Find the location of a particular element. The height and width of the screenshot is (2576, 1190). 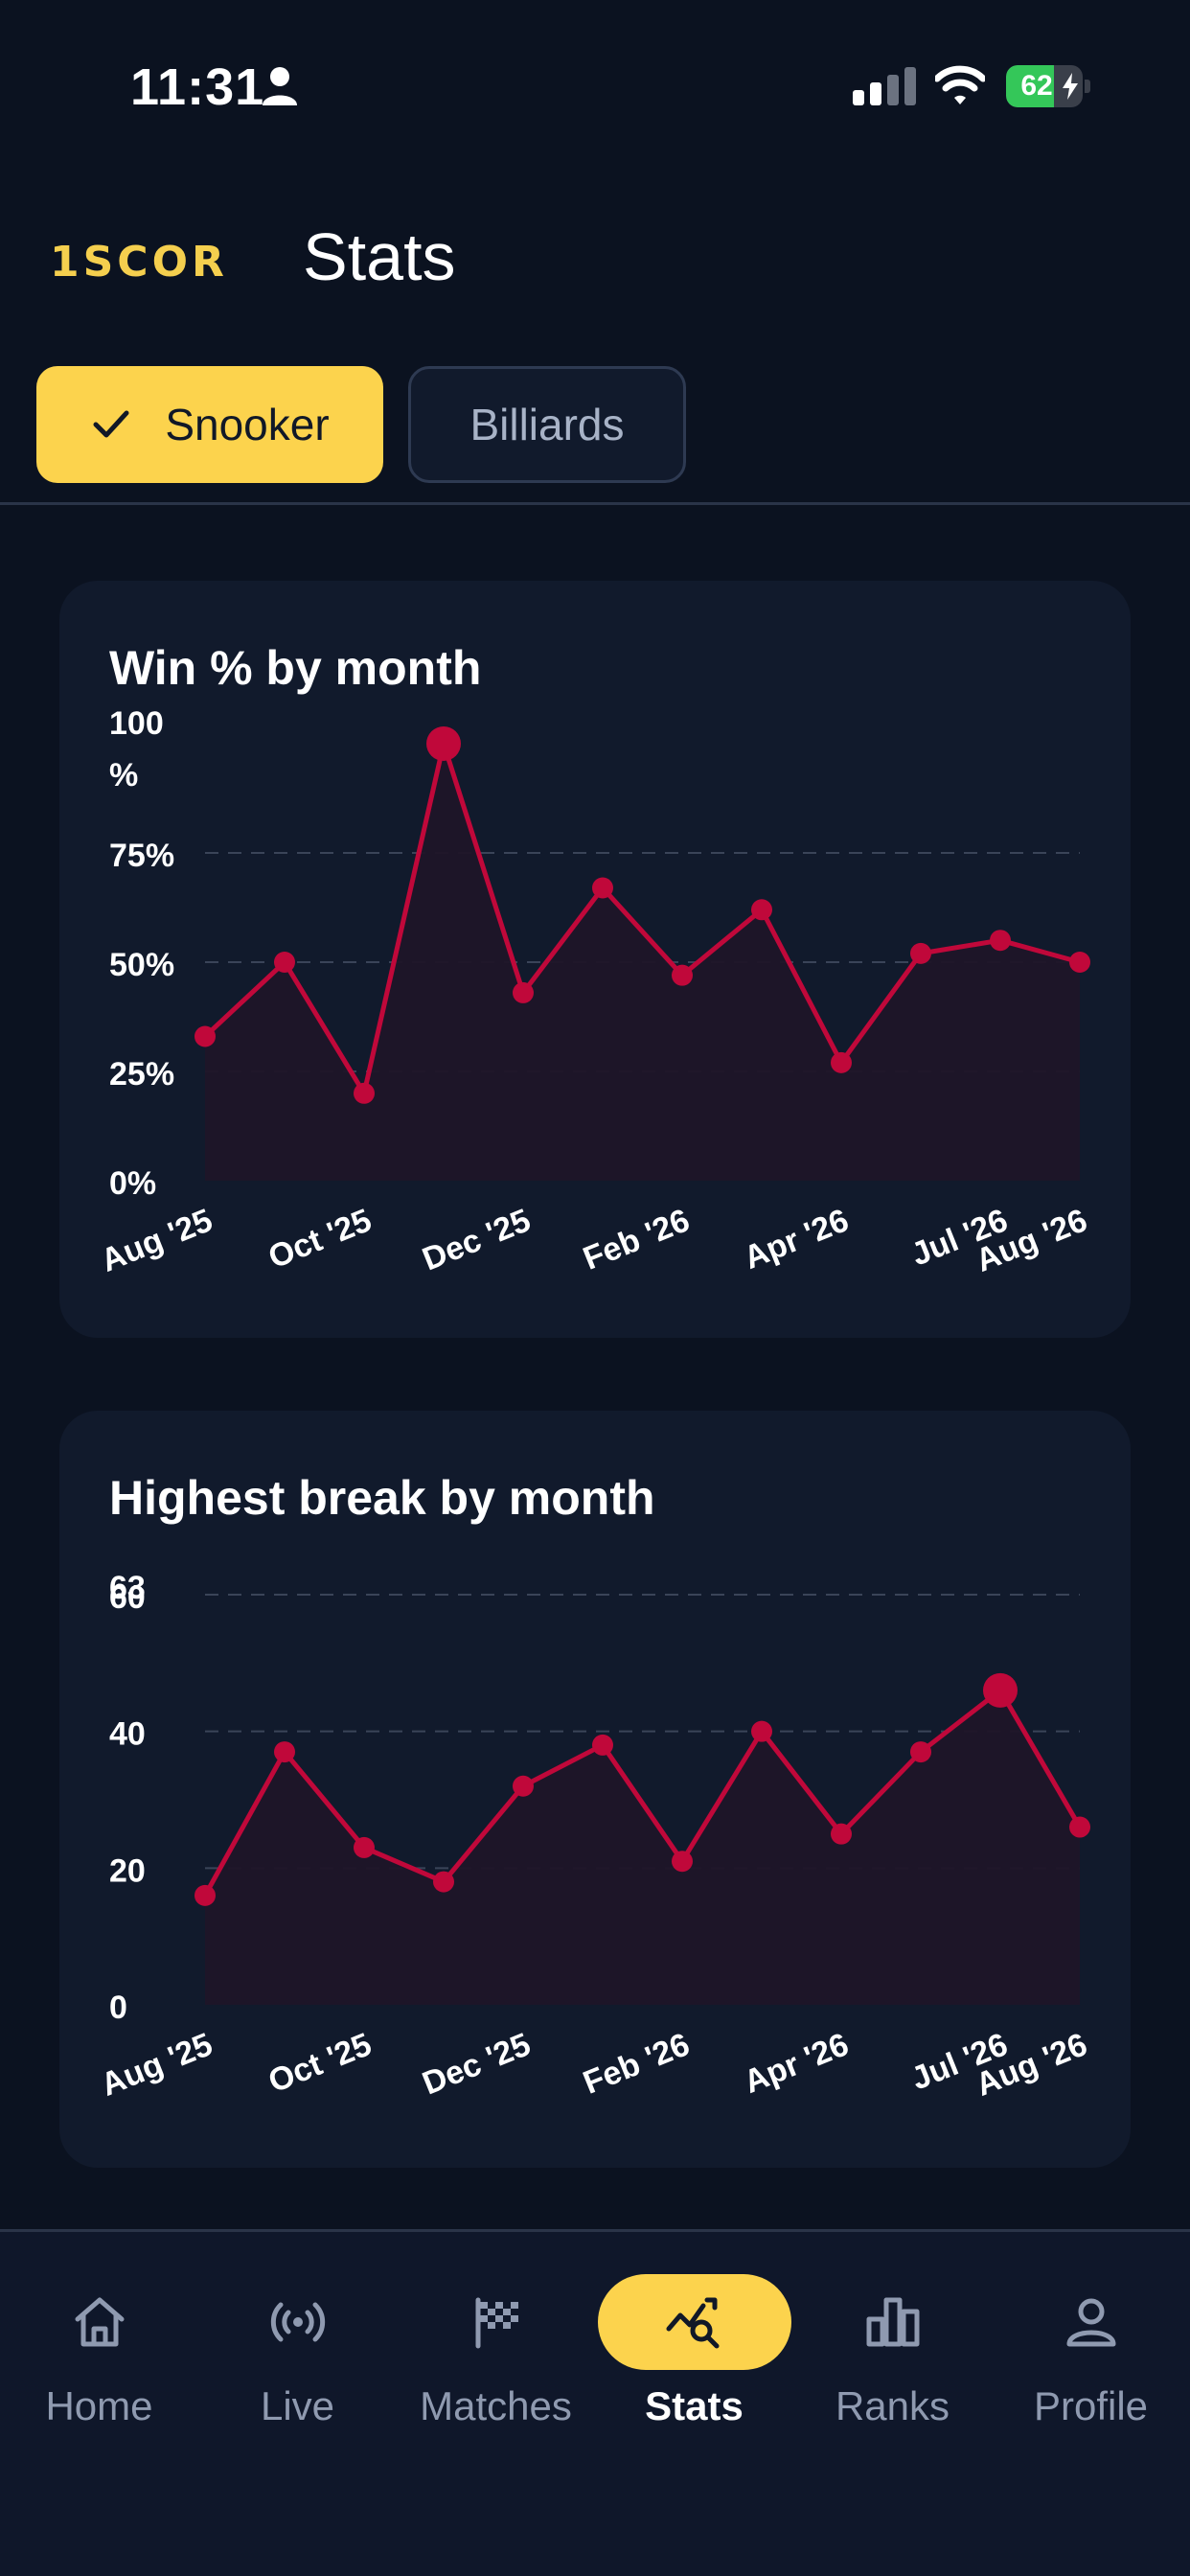

nav-divider is located at coordinates (595, 2230).